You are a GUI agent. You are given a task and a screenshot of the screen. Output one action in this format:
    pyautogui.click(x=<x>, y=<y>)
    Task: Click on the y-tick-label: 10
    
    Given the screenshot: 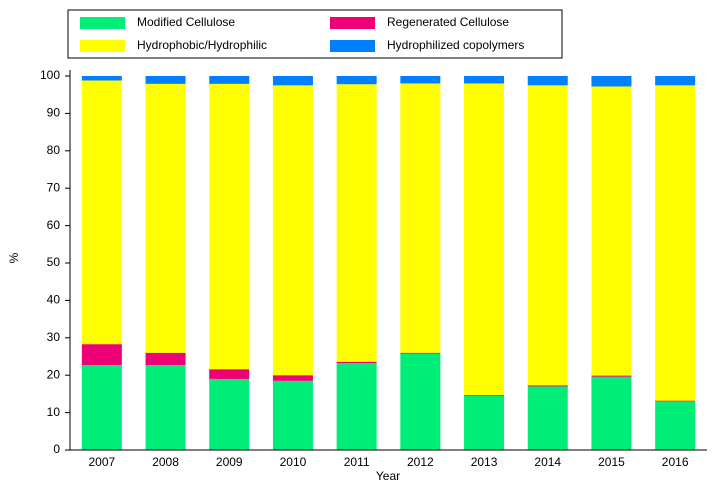 What is the action you would take?
    pyautogui.click(x=54, y=412)
    